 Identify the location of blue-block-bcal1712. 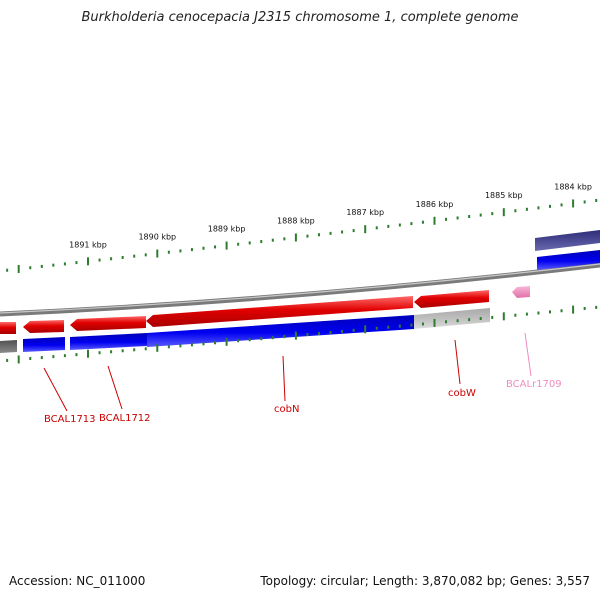
(108, 341).